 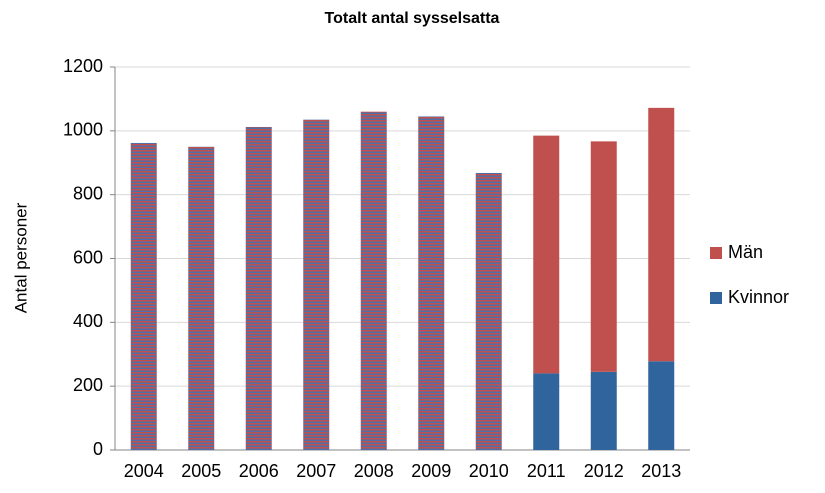 What do you see at coordinates (20, 257) in the screenshot?
I see `y-axis-title: Antal personer` at bounding box center [20, 257].